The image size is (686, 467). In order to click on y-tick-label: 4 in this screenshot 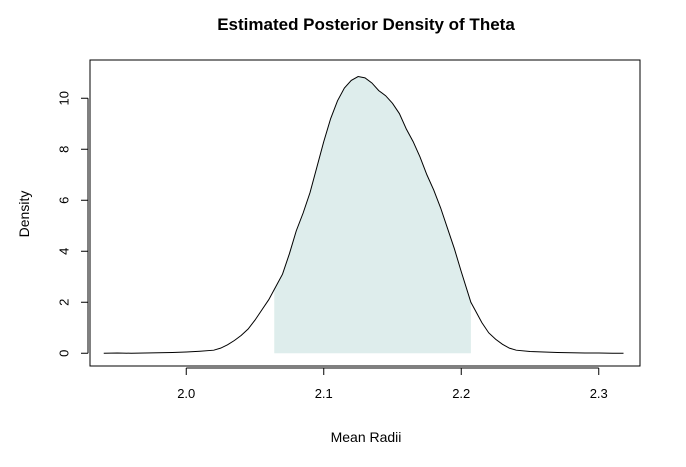, I will do `click(64, 251)`.